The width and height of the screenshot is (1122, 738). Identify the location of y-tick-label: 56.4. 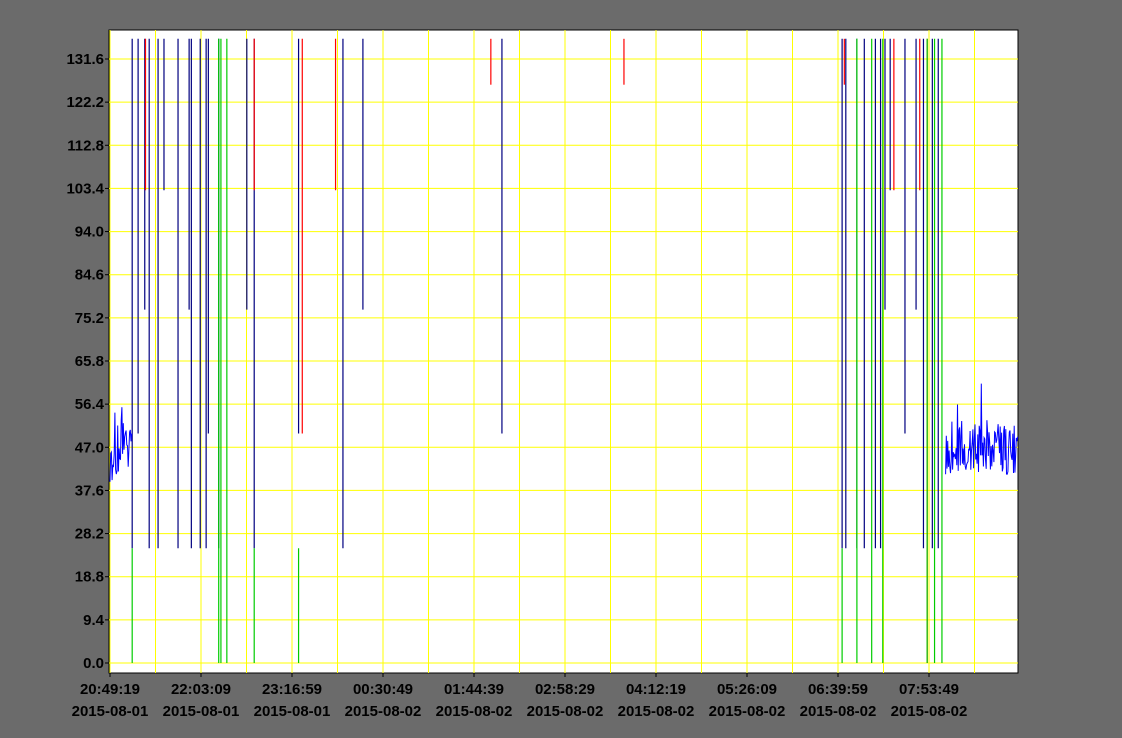
(90, 404).